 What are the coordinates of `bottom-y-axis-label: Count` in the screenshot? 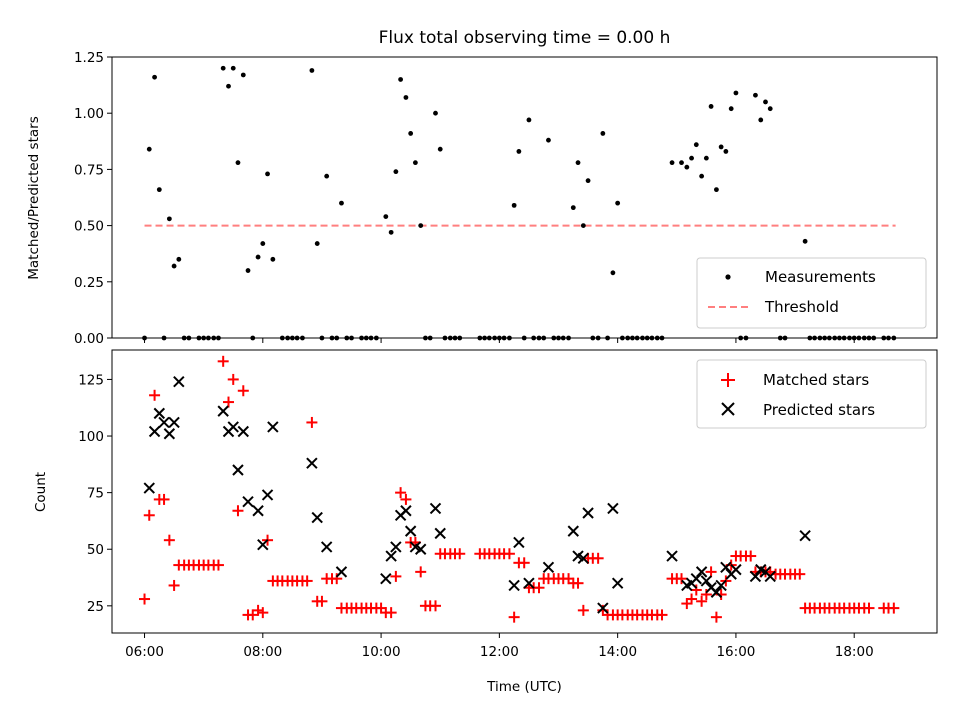 It's located at (41, 492).